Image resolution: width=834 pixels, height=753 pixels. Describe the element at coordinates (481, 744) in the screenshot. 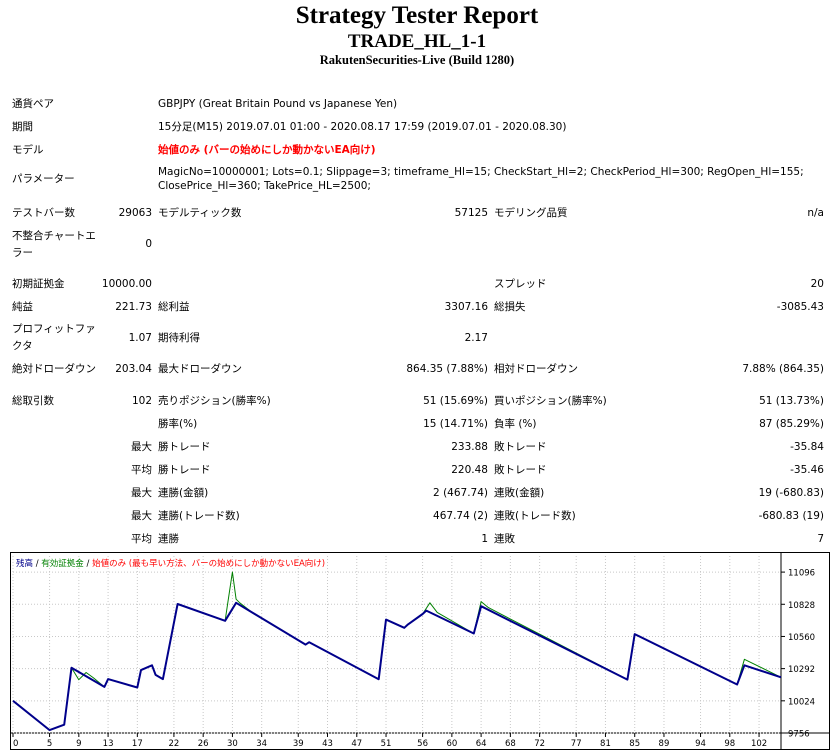

I see `x-tick-label: 64` at that location.